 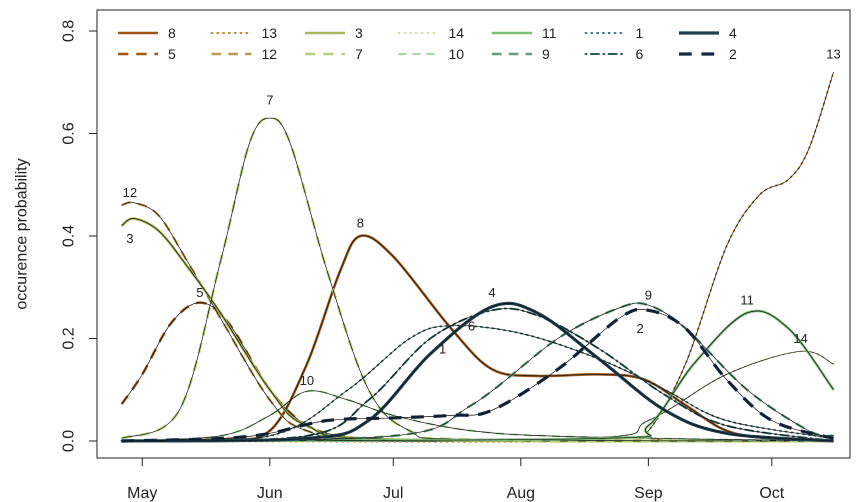 I want to click on legend-label-1: 1, so click(x=640, y=33).